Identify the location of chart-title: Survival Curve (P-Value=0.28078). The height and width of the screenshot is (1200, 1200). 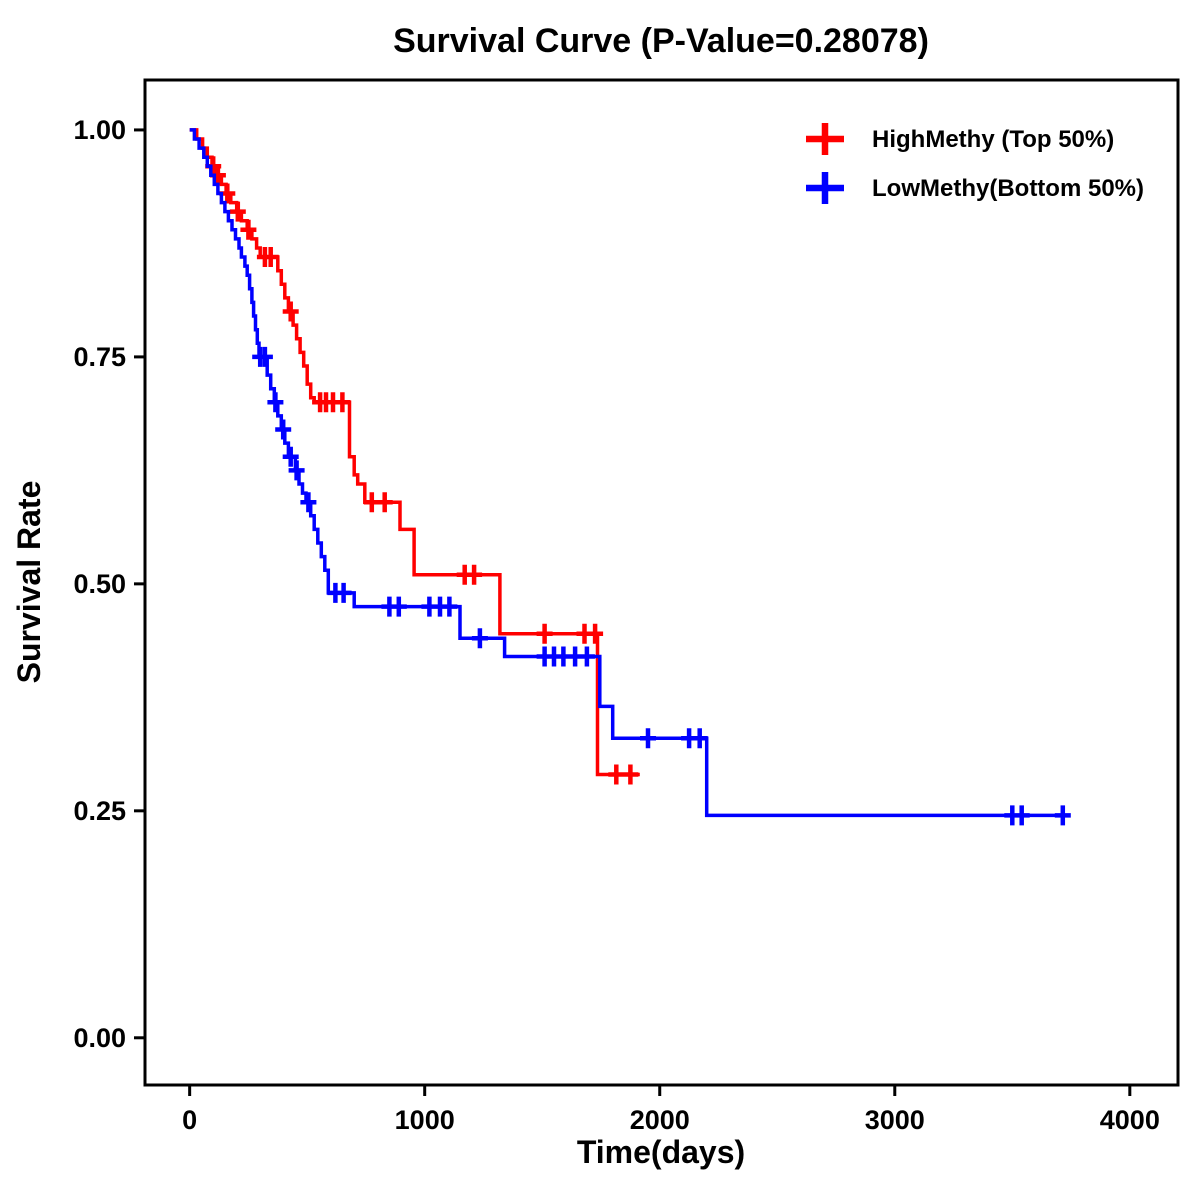
(661, 41).